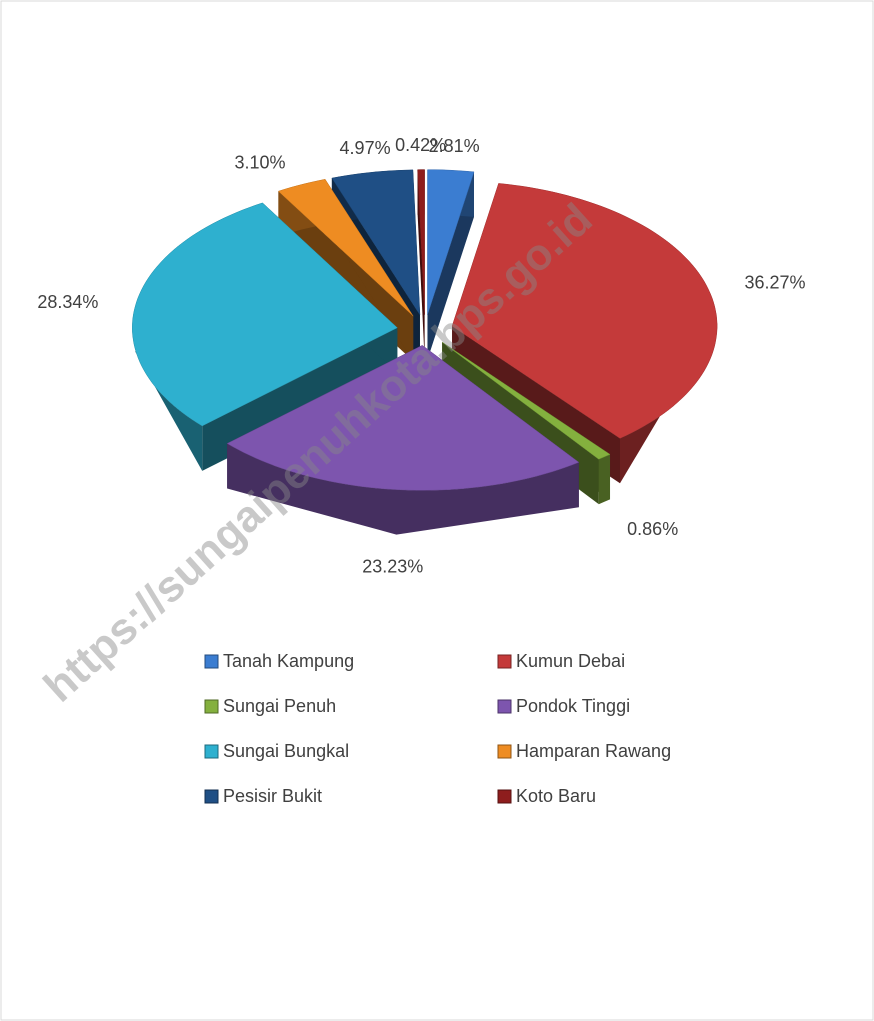 Image resolution: width=874 pixels, height=1021 pixels. I want to click on legend-label: Pesisir Bukit, so click(272, 796).